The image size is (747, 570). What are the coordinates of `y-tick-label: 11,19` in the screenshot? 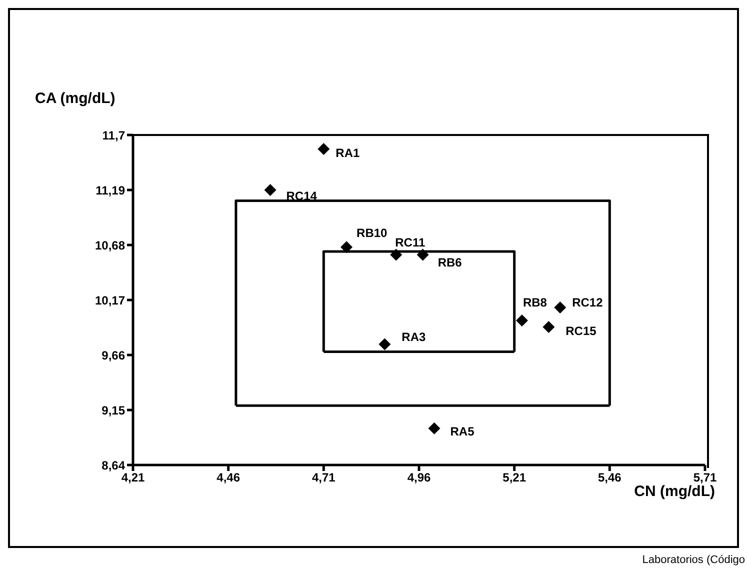 It's located at (111, 190).